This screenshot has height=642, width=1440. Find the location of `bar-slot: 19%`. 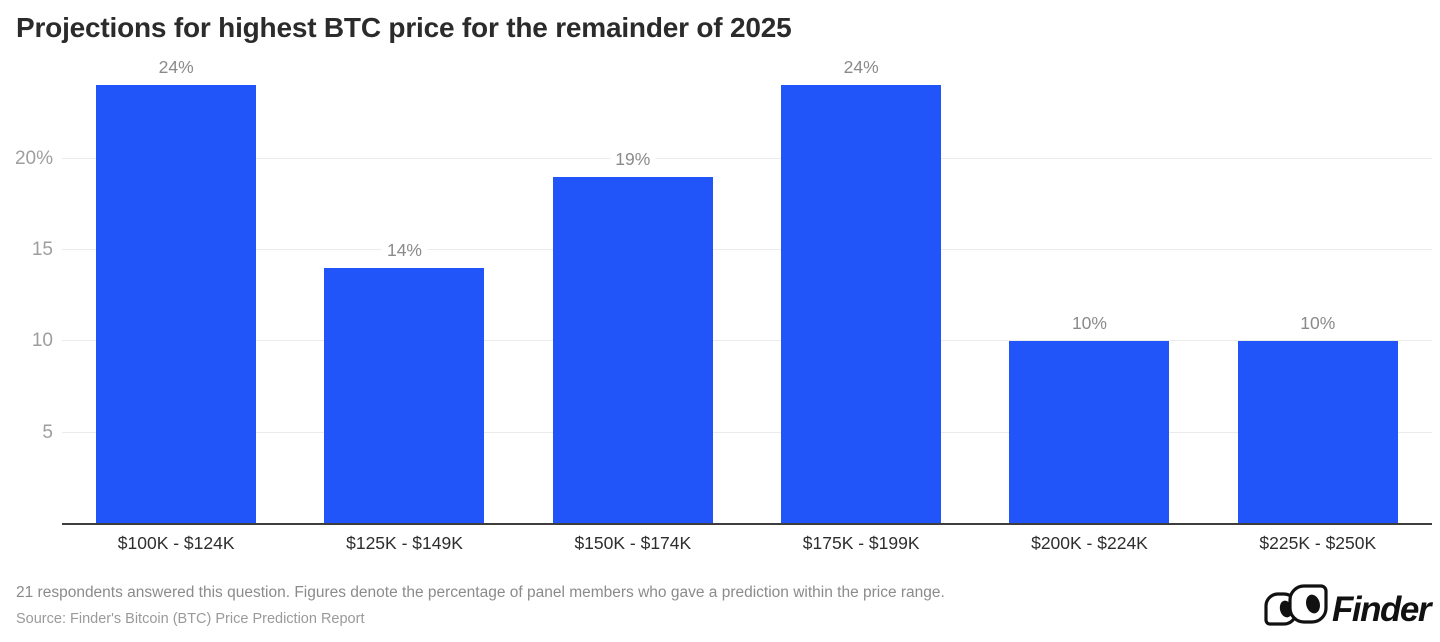

bar-slot: 19% is located at coordinates (633, 291).